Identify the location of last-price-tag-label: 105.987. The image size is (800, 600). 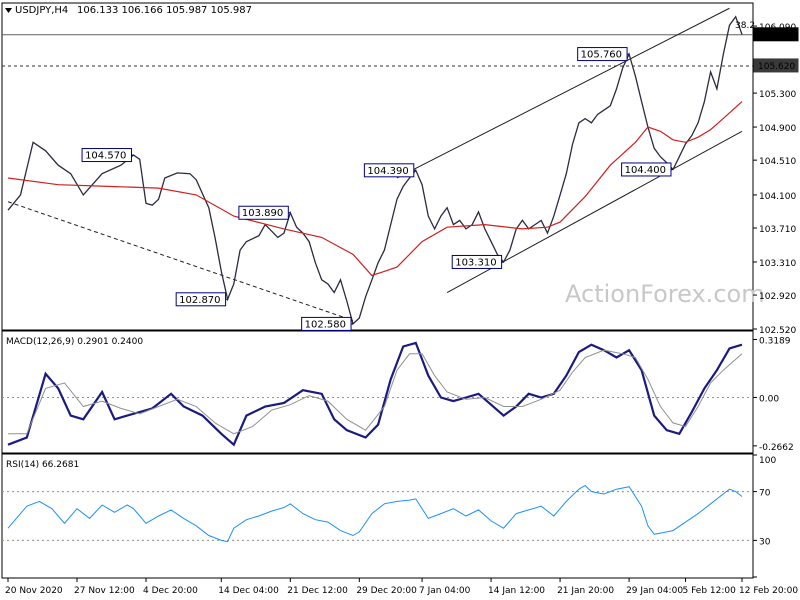
(776, 36).